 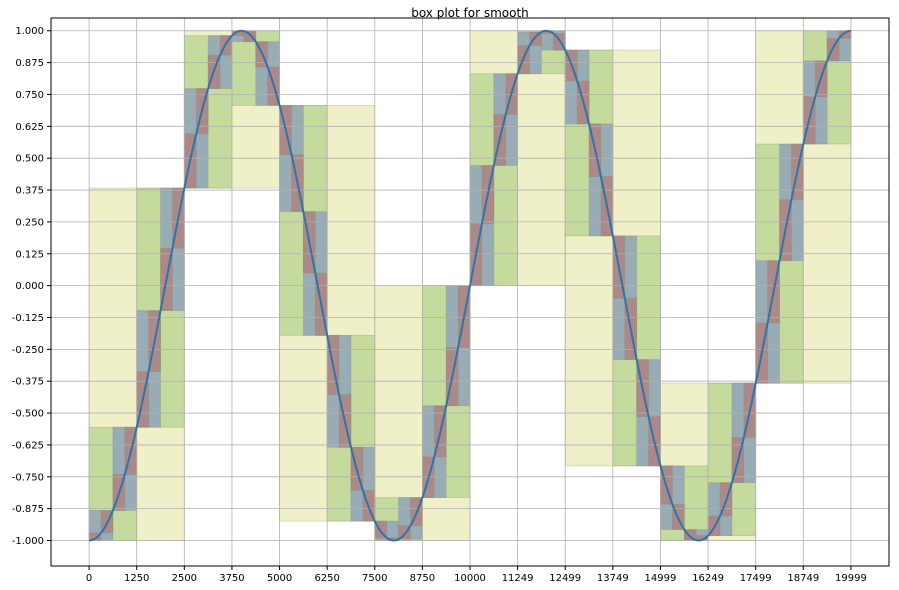 What do you see at coordinates (28, 477) in the screenshot?
I see `y-tick-label: -0.750` at bounding box center [28, 477].